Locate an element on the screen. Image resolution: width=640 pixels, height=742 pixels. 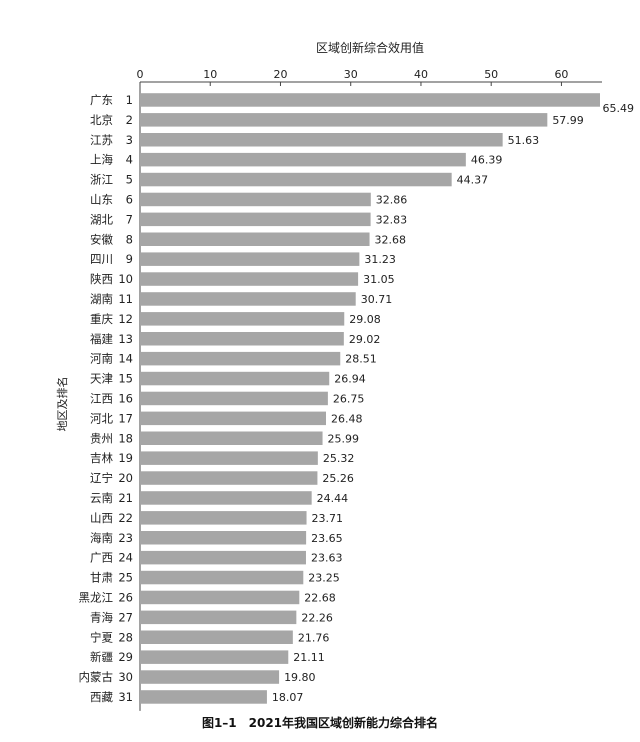
x-tick-label: 20 is located at coordinates (280, 74).